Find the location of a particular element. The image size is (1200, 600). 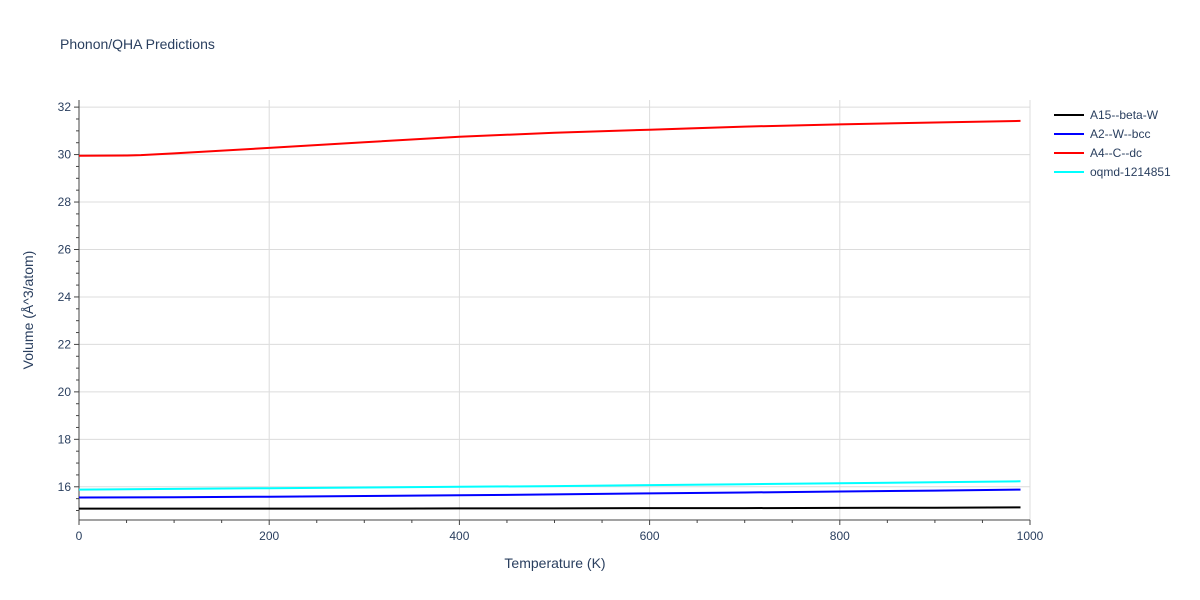

x-tick-label: 200 is located at coordinates (269, 536).